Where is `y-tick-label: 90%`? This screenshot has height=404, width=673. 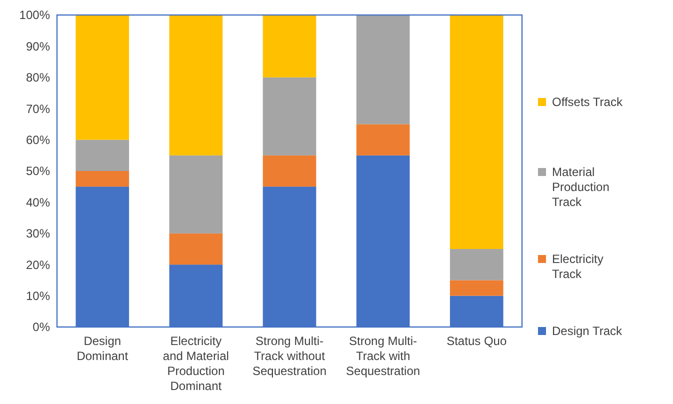 y-tick-label: 90% is located at coordinates (38, 46).